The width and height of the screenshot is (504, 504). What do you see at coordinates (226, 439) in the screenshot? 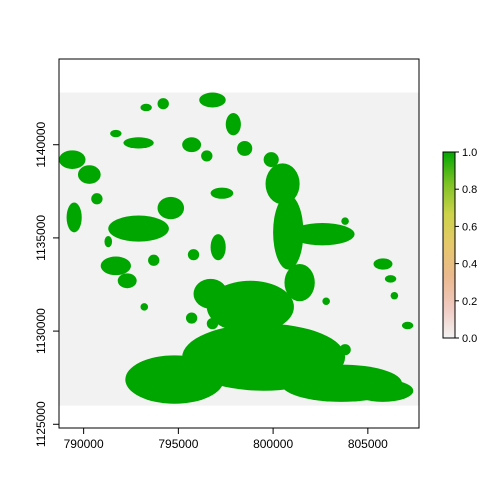
I see `x-axis: 790000 795000 800000 805000` at bounding box center [226, 439].